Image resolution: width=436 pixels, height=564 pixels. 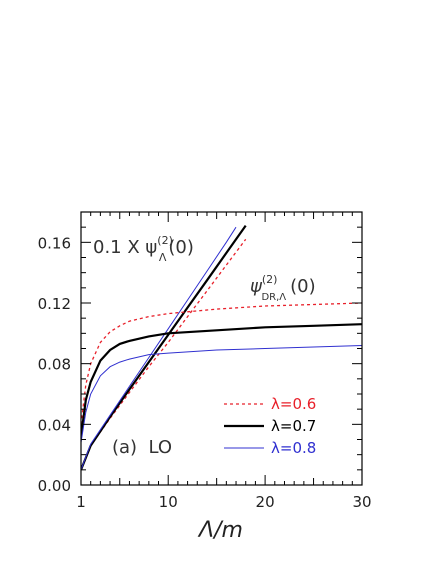 I want to click on top-curve-label: 0.1 X ψ(2) Λ (0), so click(x=143, y=249).